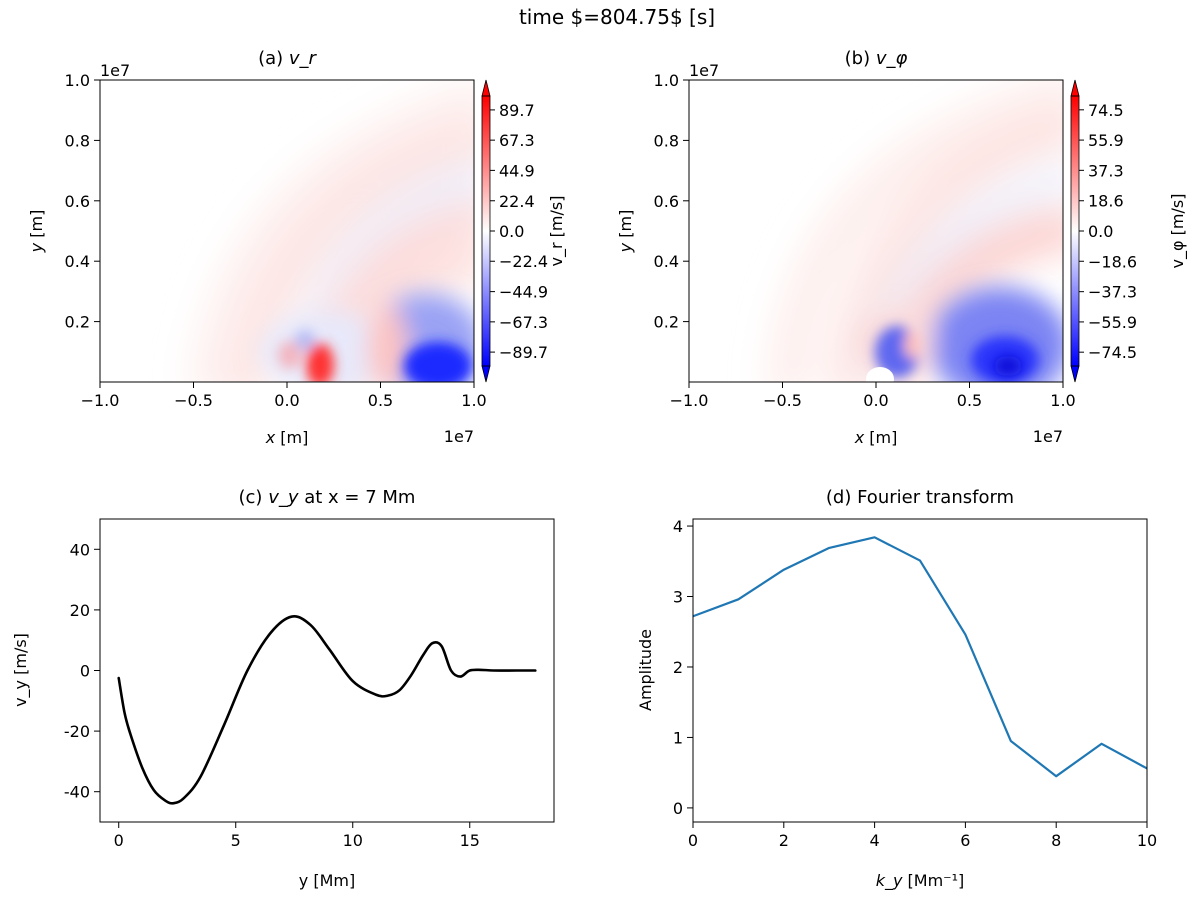 This screenshot has height=899, width=1200. Describe the element at coordinates (1075, 231) in the screenshot. I see `panel-b-colorbar-gradient` at that location.